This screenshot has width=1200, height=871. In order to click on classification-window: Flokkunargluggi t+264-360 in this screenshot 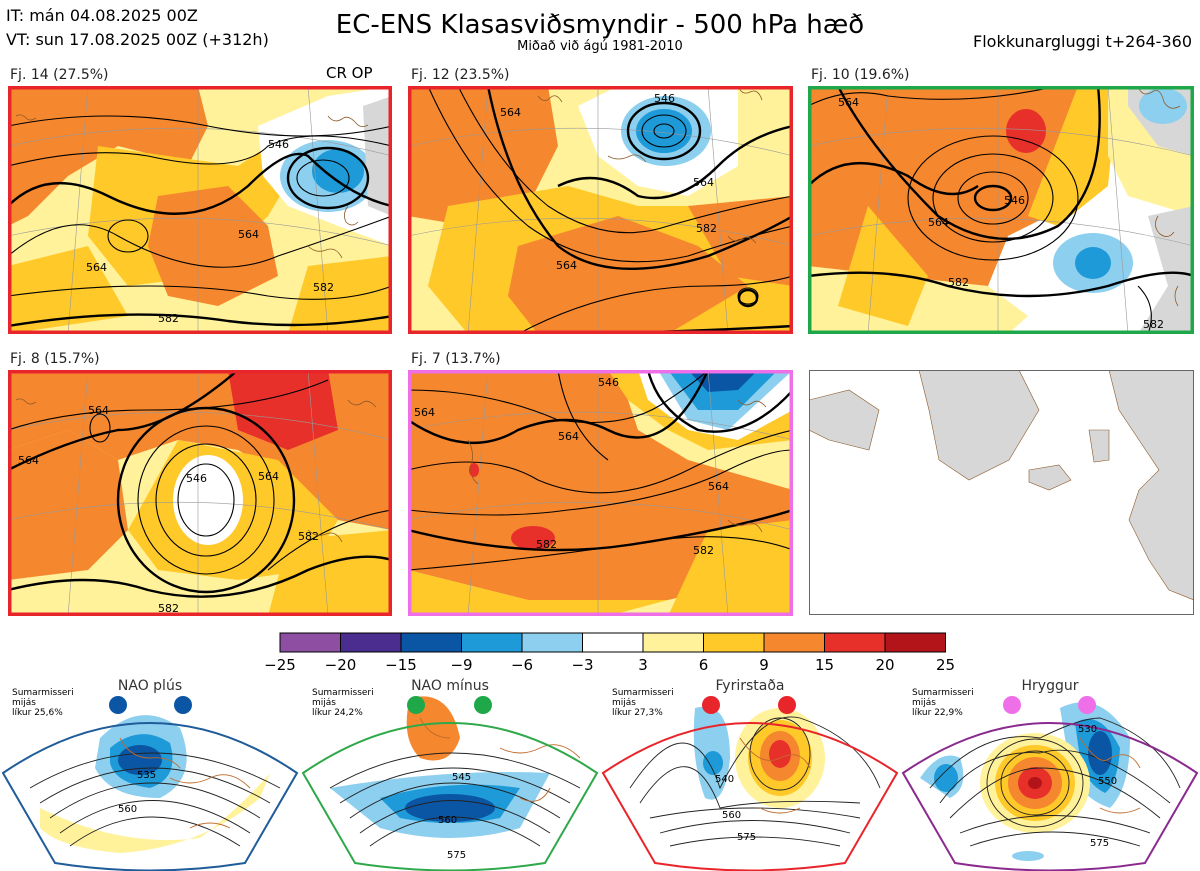, I will do `click(1082, 41)`.